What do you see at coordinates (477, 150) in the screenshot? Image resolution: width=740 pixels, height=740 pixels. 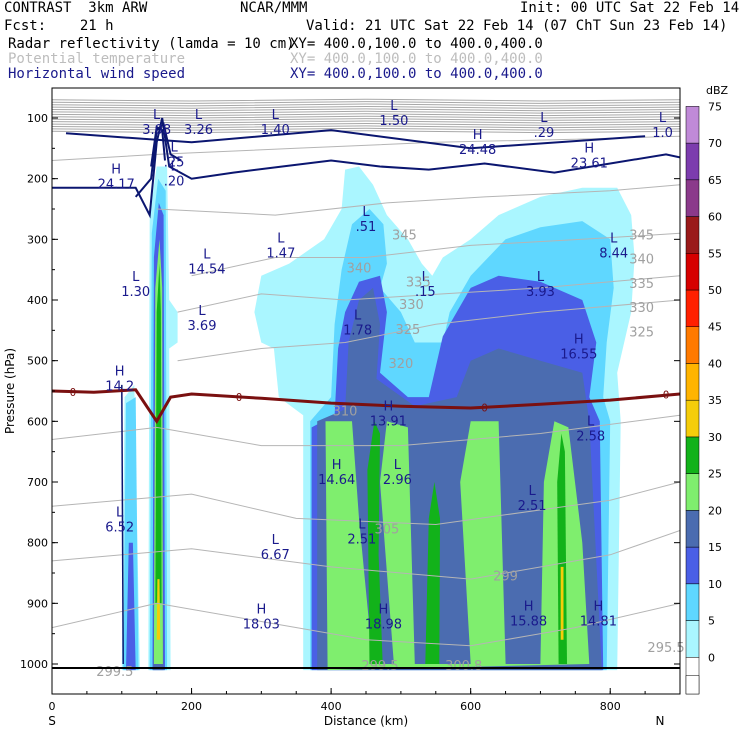 I see `wind-extremum-value: 24.48` at bounding box center [477, 150].